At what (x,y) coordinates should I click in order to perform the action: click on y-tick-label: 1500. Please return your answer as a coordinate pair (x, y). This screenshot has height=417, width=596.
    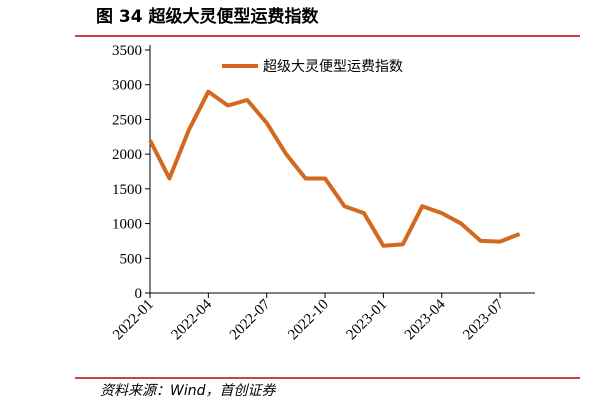
    Looking at the image, I should click on (127, 190).